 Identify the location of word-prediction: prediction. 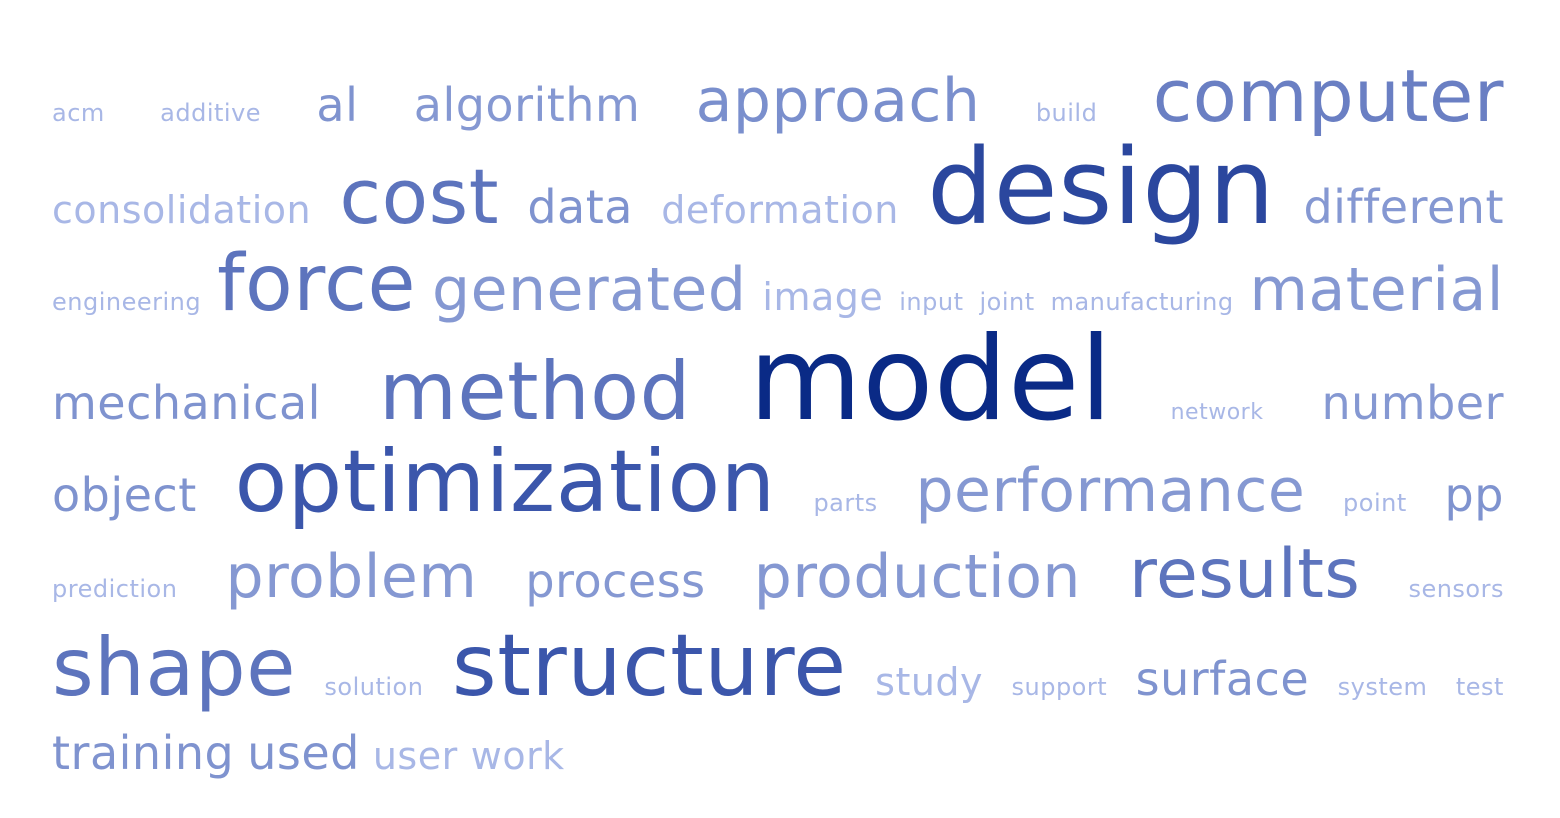
(115, 589).